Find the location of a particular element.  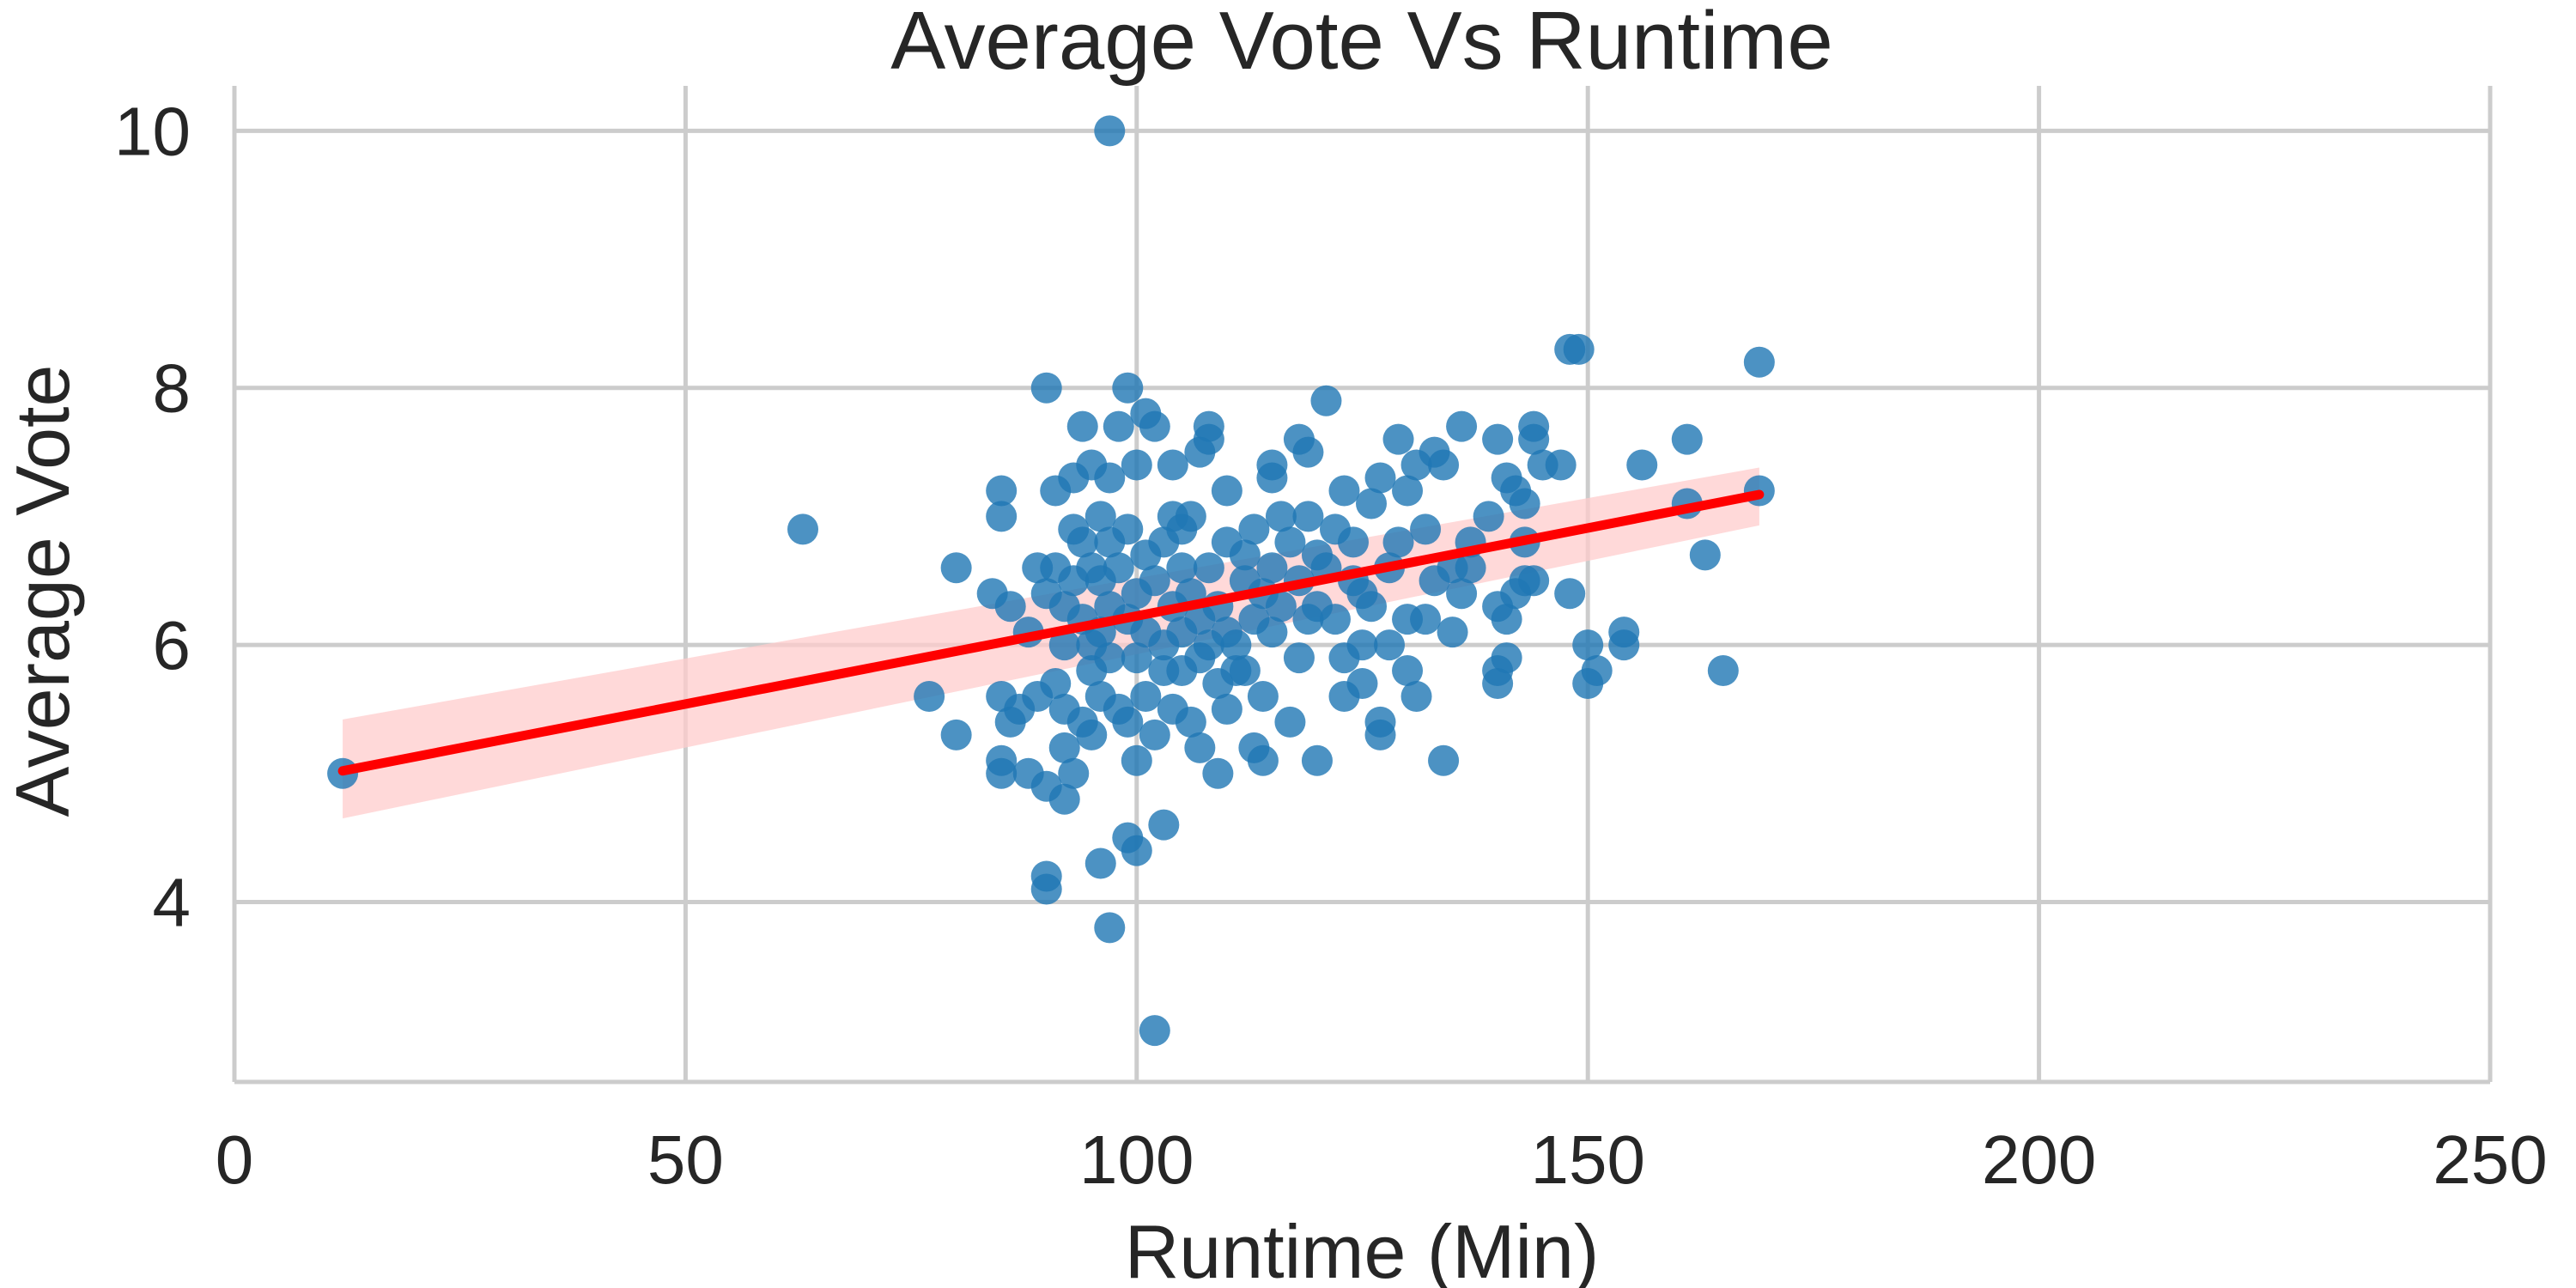

y-tick-label: 10 is located at coordinates (153, 131).